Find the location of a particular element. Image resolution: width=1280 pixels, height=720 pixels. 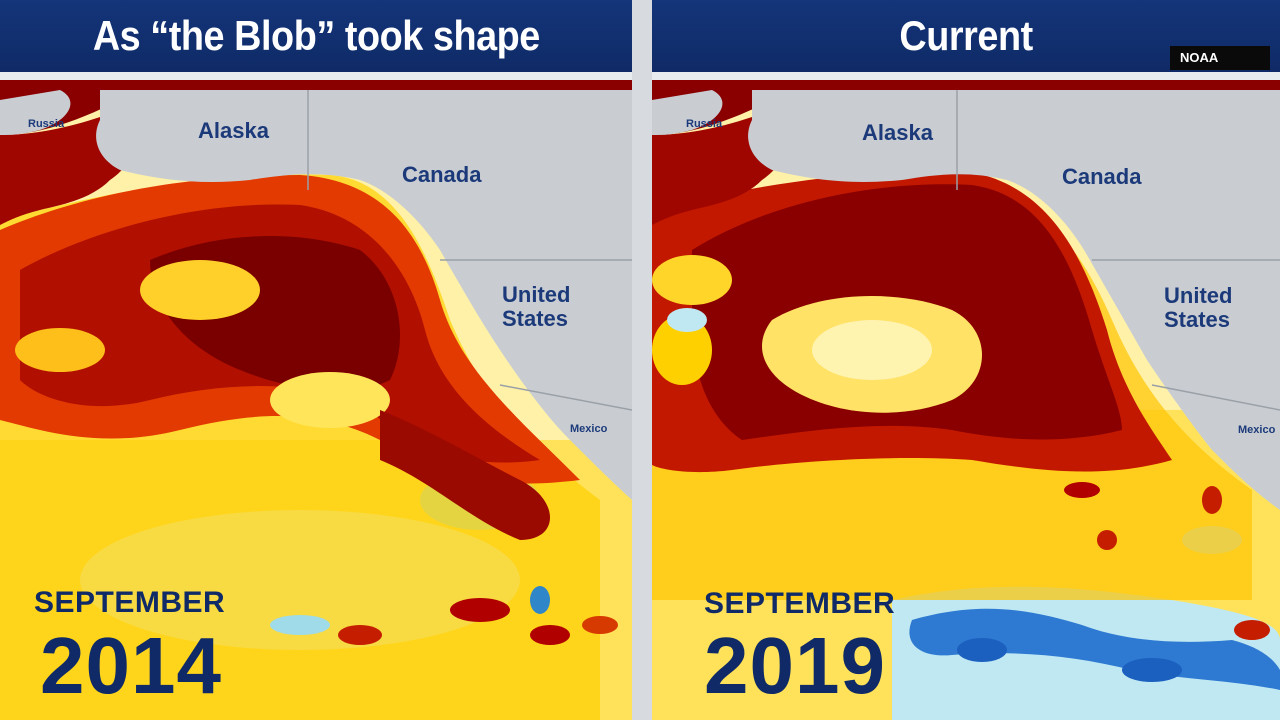

left-us-line2: States is located at coordinates (535, 318).